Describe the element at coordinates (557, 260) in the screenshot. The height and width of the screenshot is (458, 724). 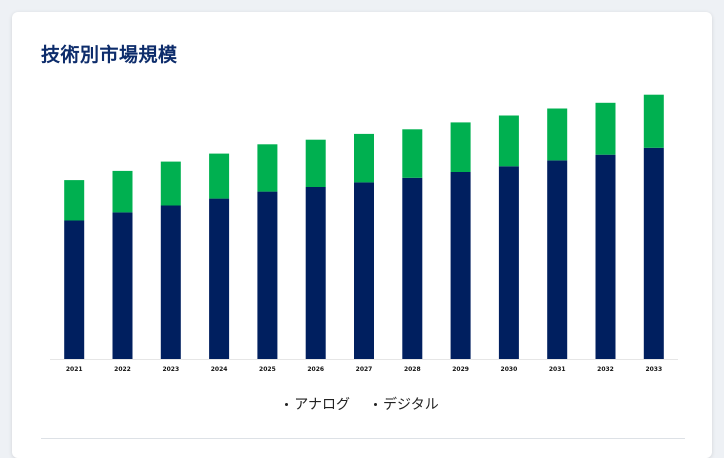
I see `bar-analog-2031` at that location.